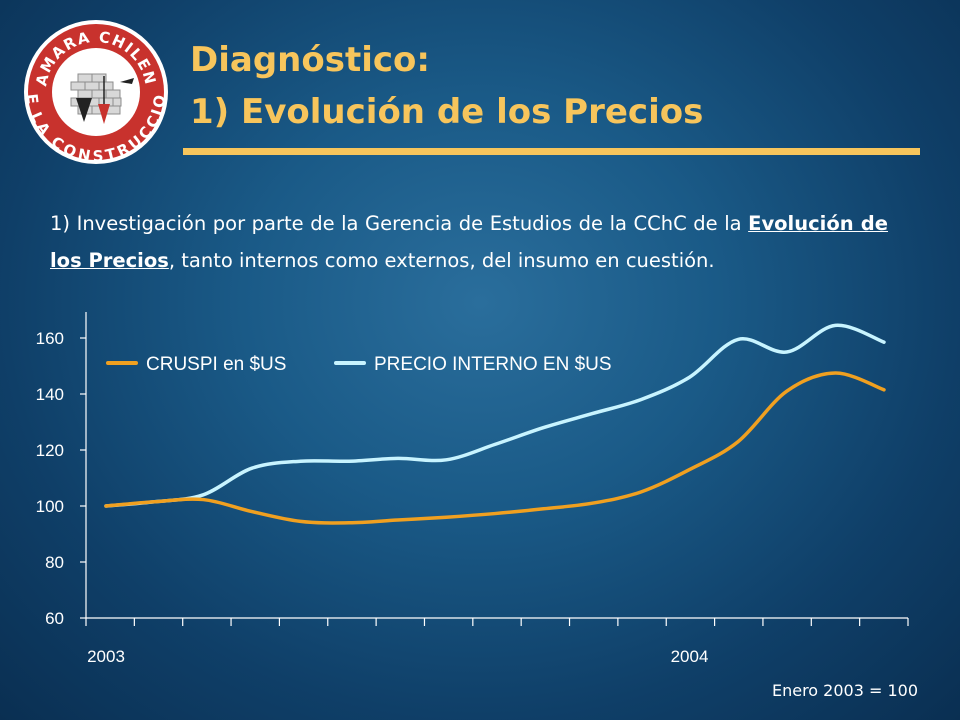 This screenshot has height=720, width=960. What do you see at coordinates (106, 656) in the screenshot?
I see `x-label-2003: 2003` at bounding box center [106, 656].